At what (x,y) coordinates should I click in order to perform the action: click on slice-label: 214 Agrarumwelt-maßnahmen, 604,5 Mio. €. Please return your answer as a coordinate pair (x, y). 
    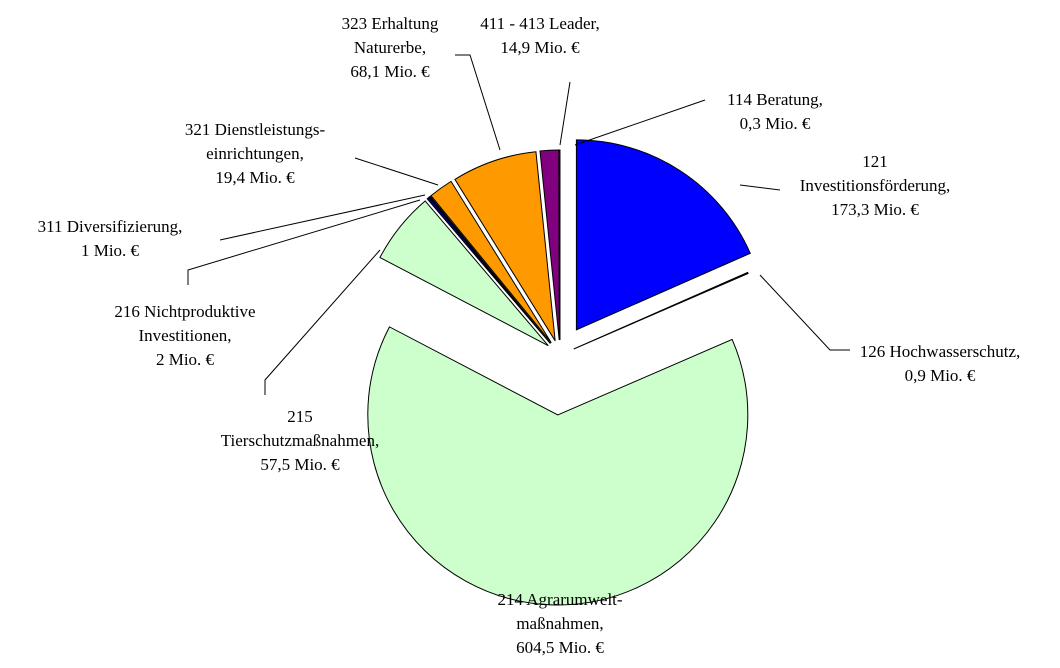
    Looking at the image, I should click on (560, 624).